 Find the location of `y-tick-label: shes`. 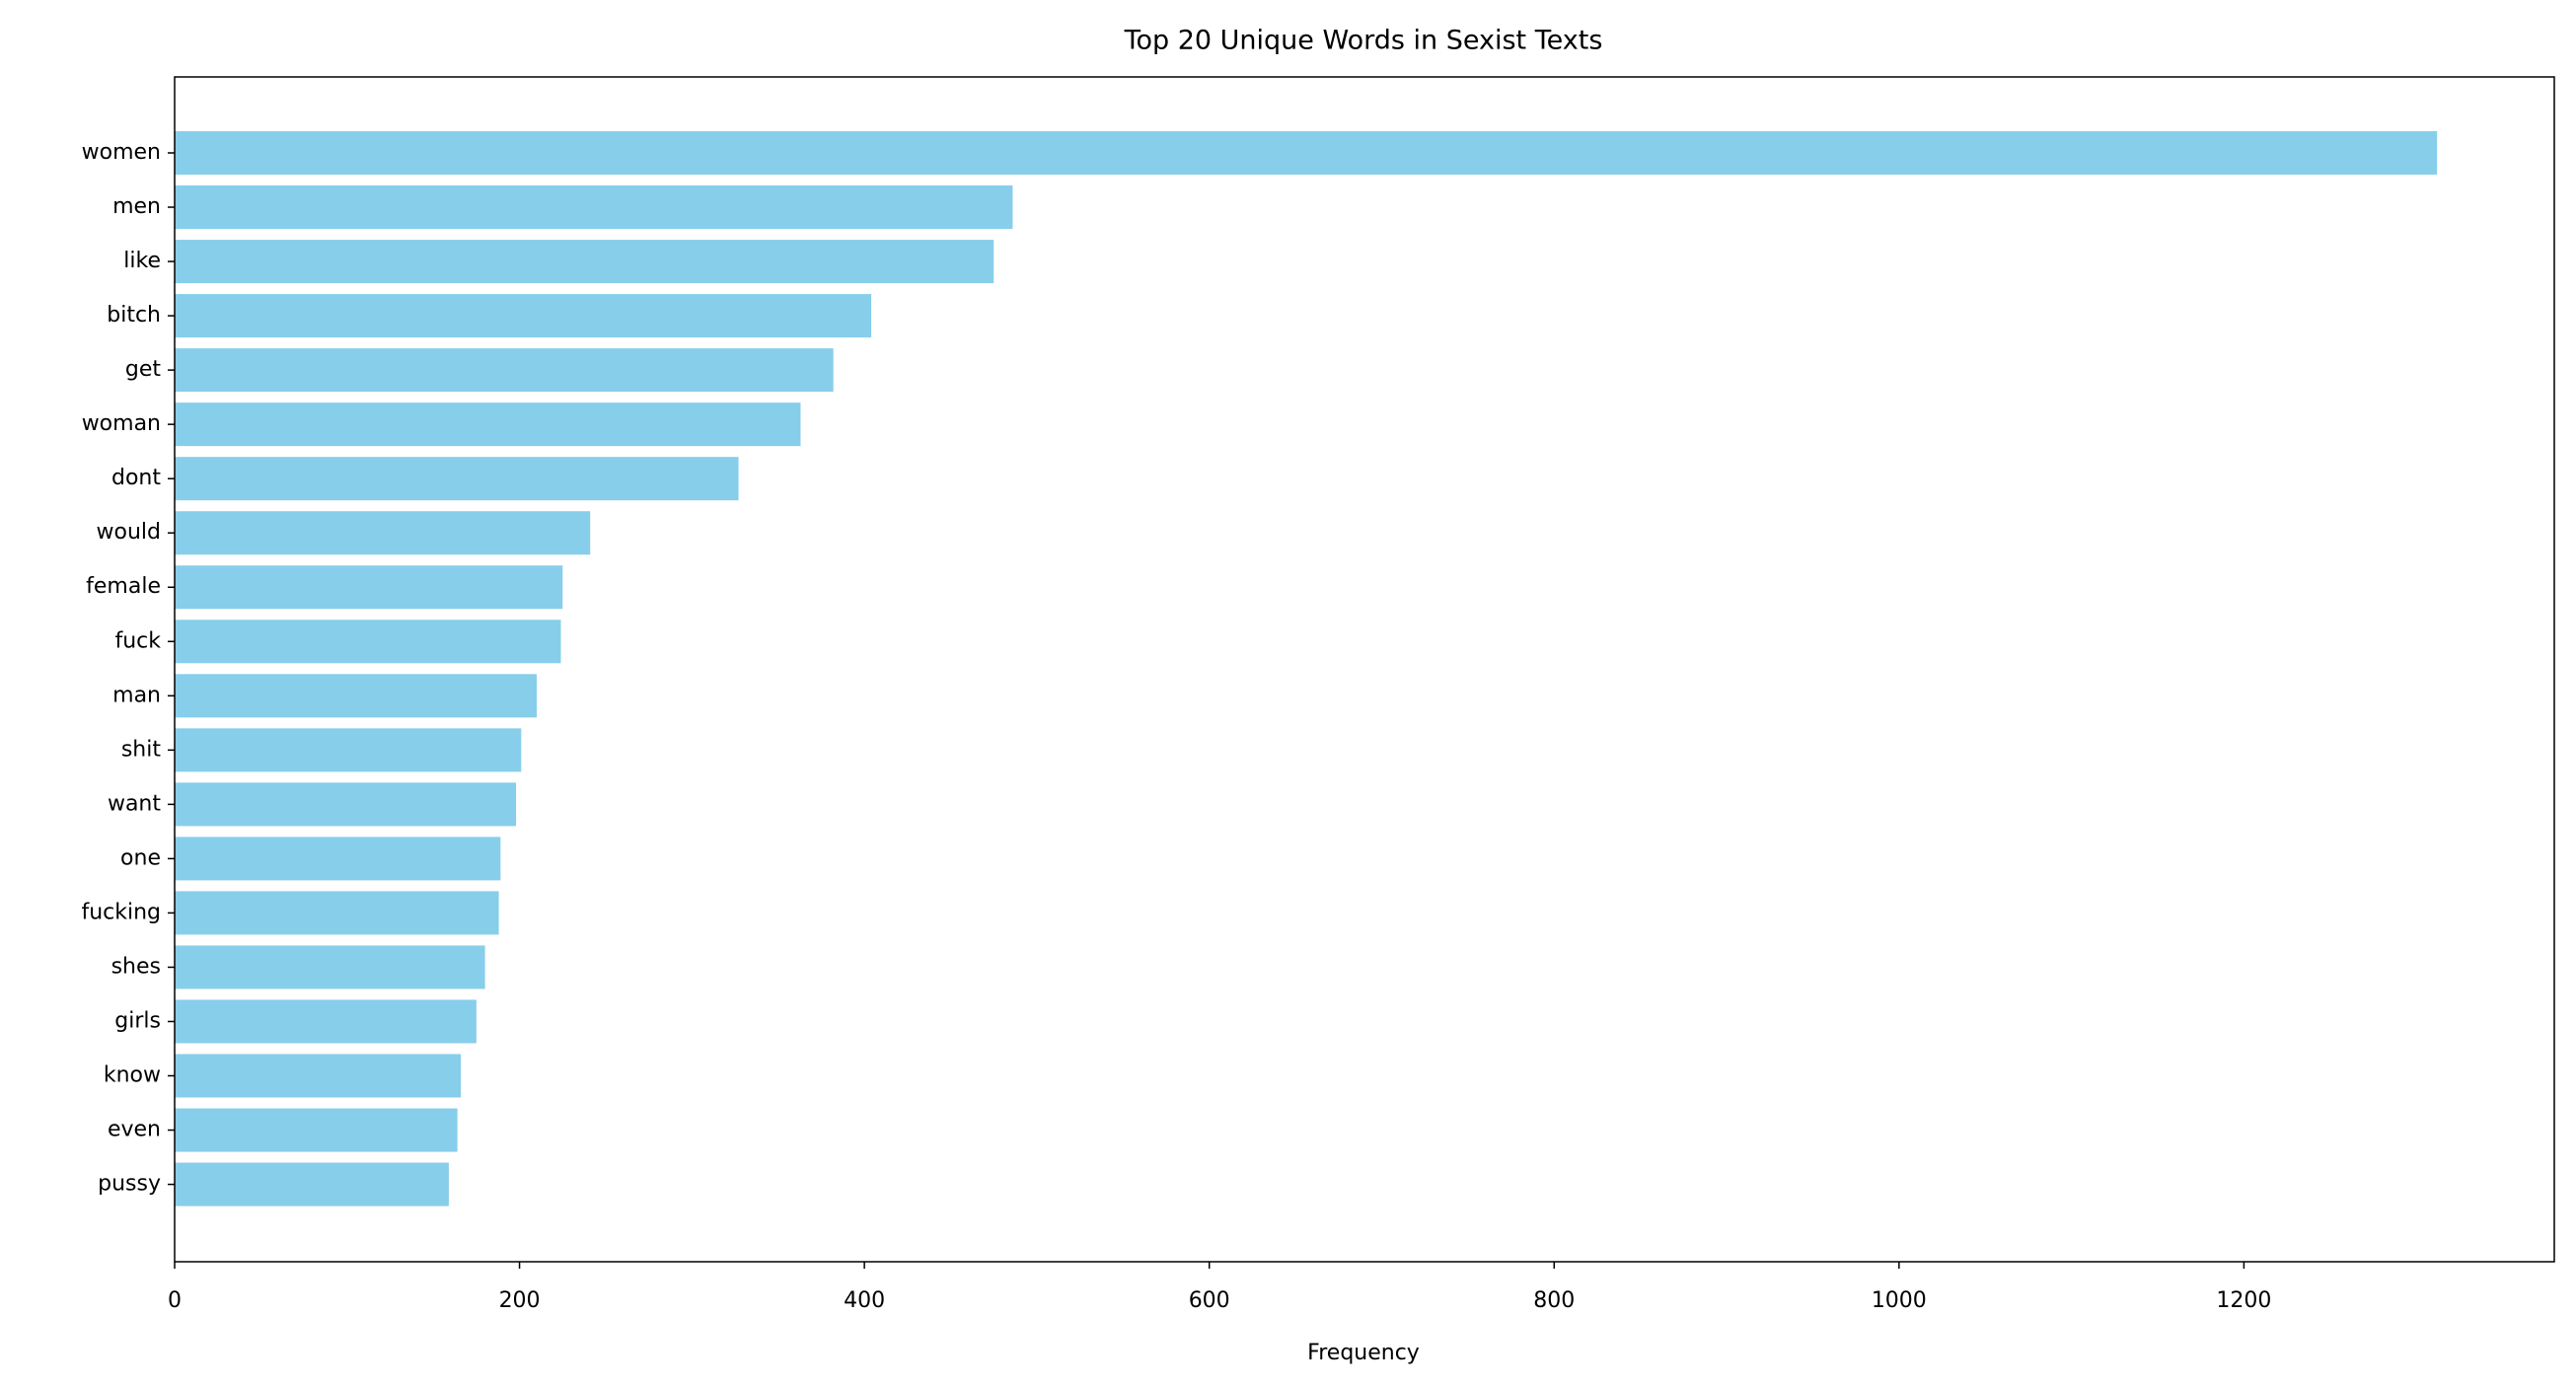

y-tick-label: shes is located at coordinates (136, 966).